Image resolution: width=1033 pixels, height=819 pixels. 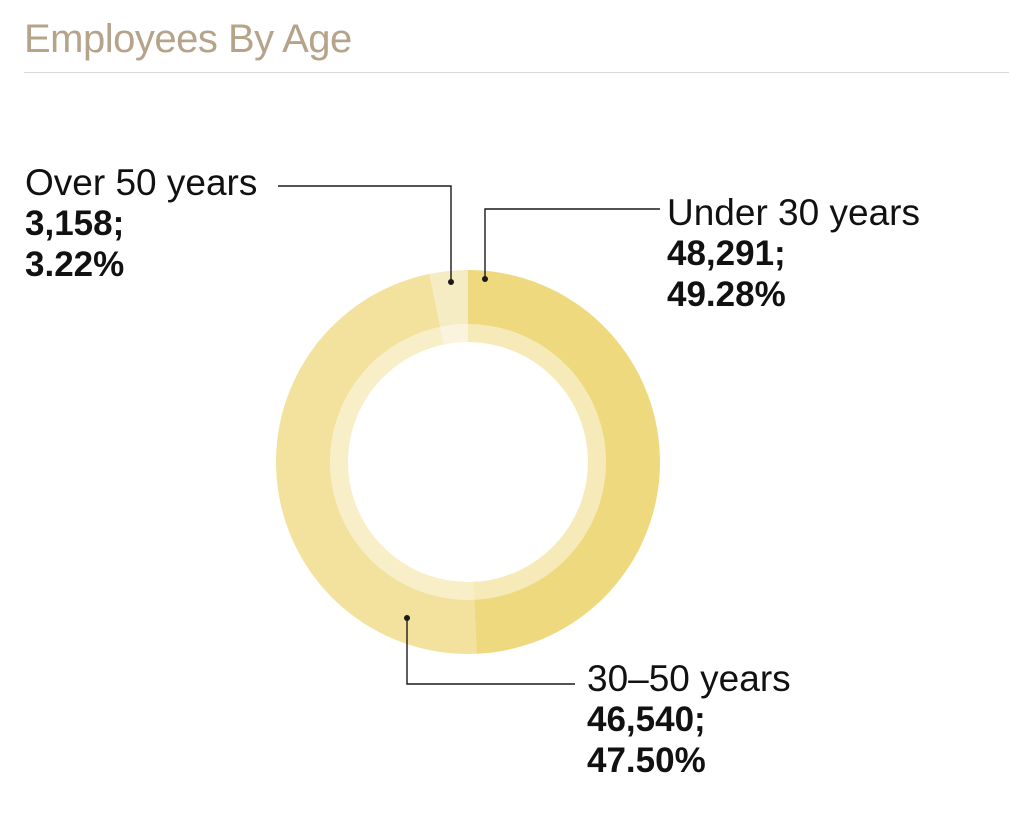 I want to click on callout-under-30: Under 30 years 48,291; 49.28%, so click(x=793, y=254).